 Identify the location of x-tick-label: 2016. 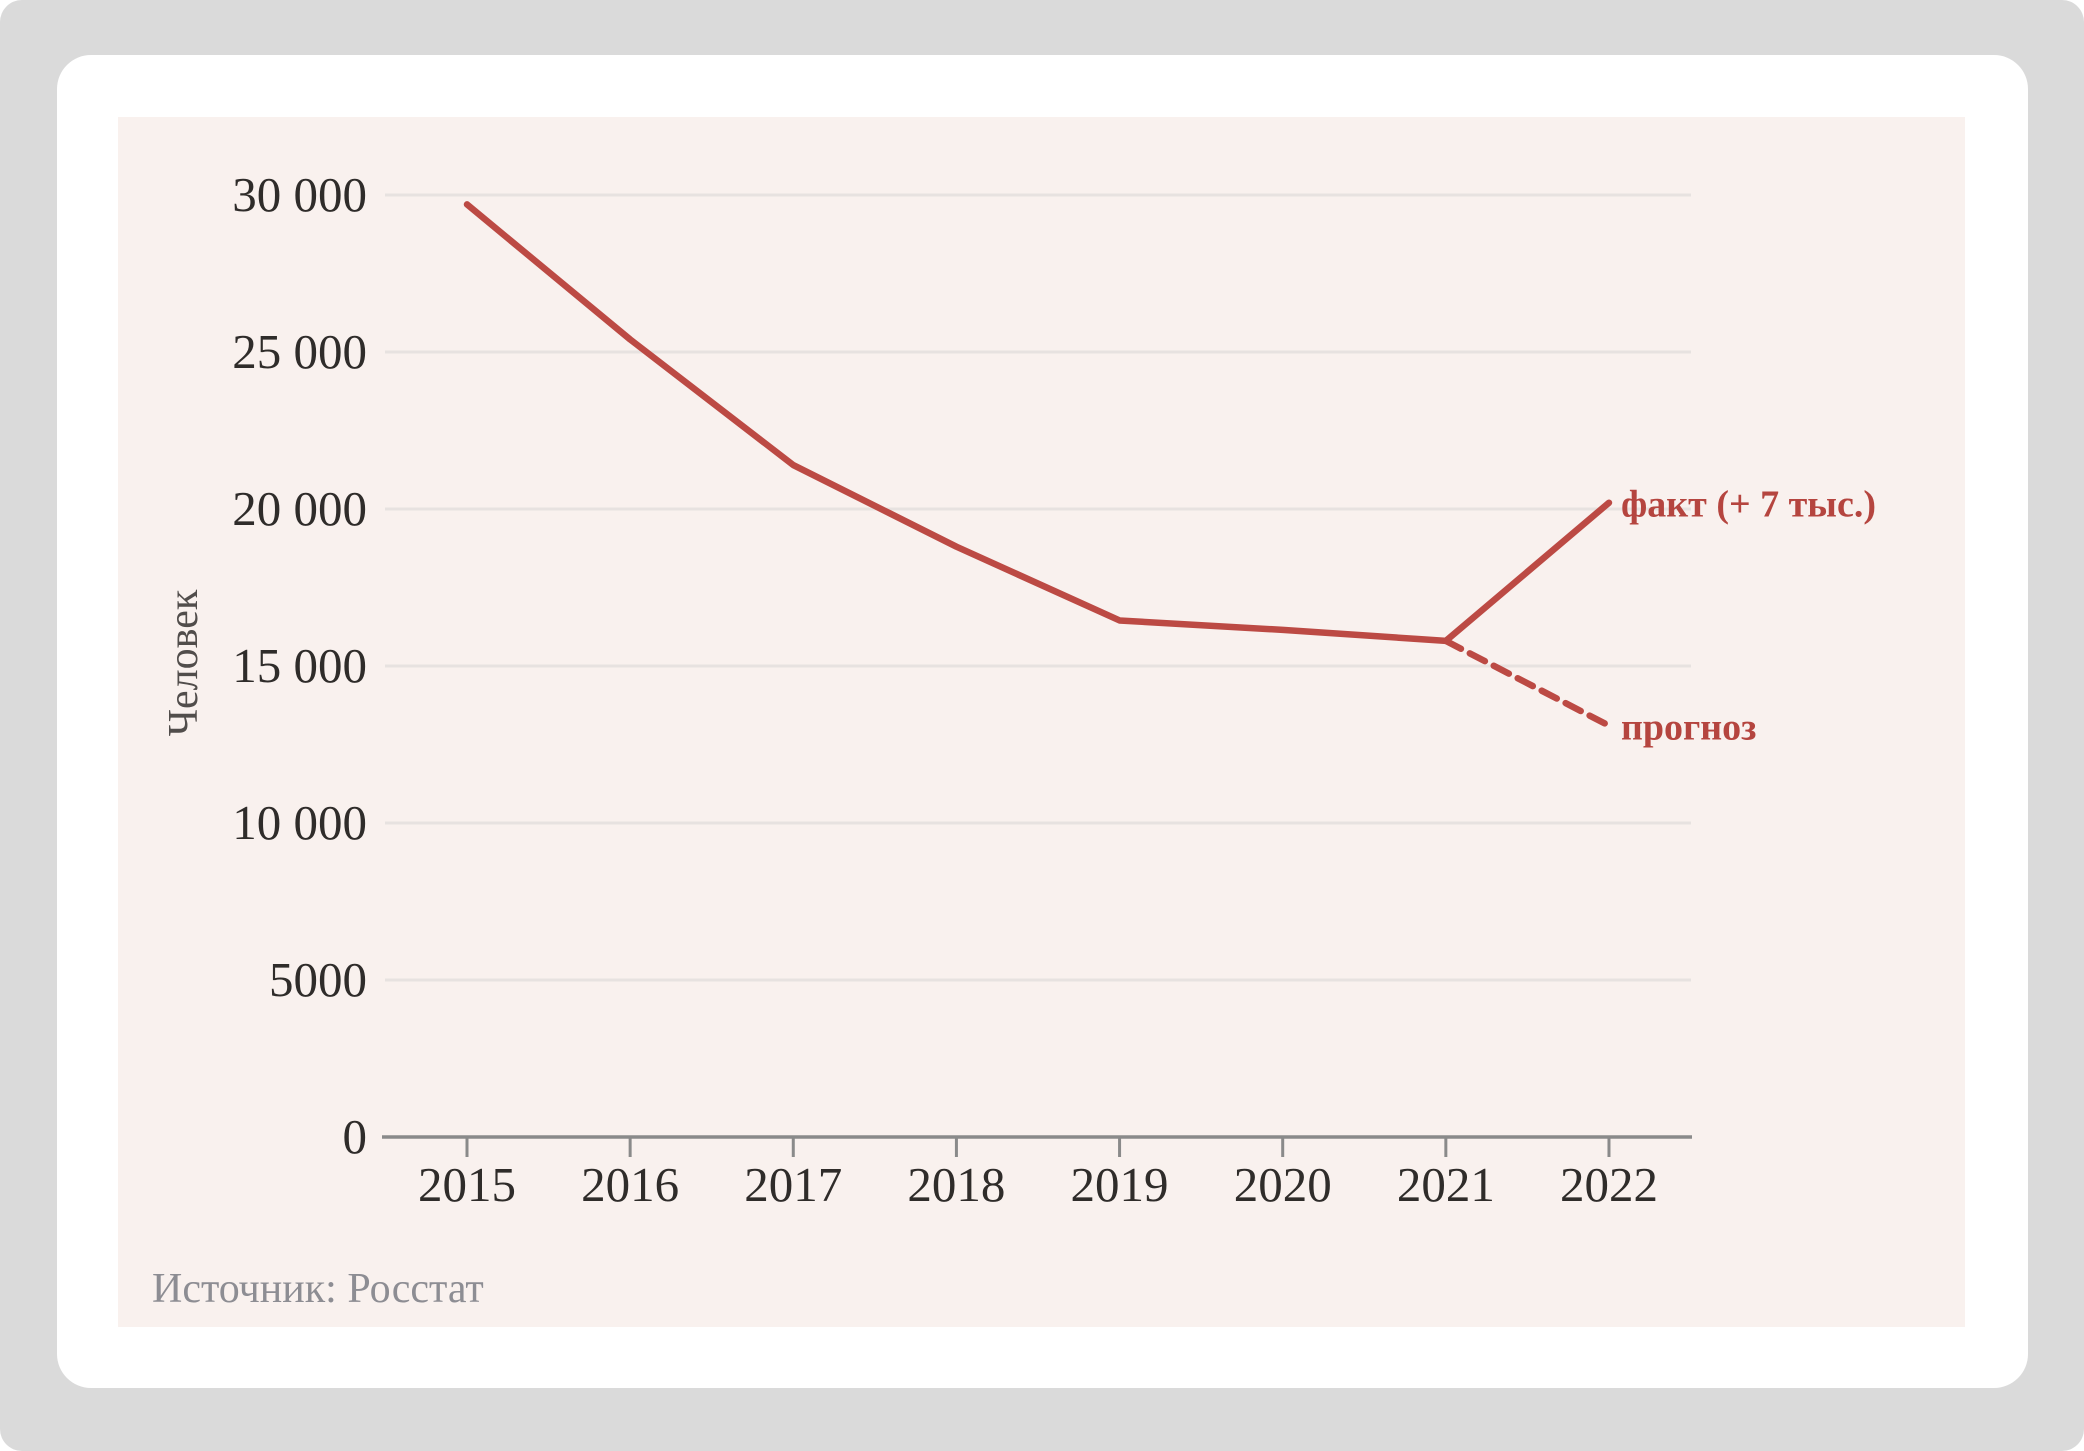
(630, 1184).